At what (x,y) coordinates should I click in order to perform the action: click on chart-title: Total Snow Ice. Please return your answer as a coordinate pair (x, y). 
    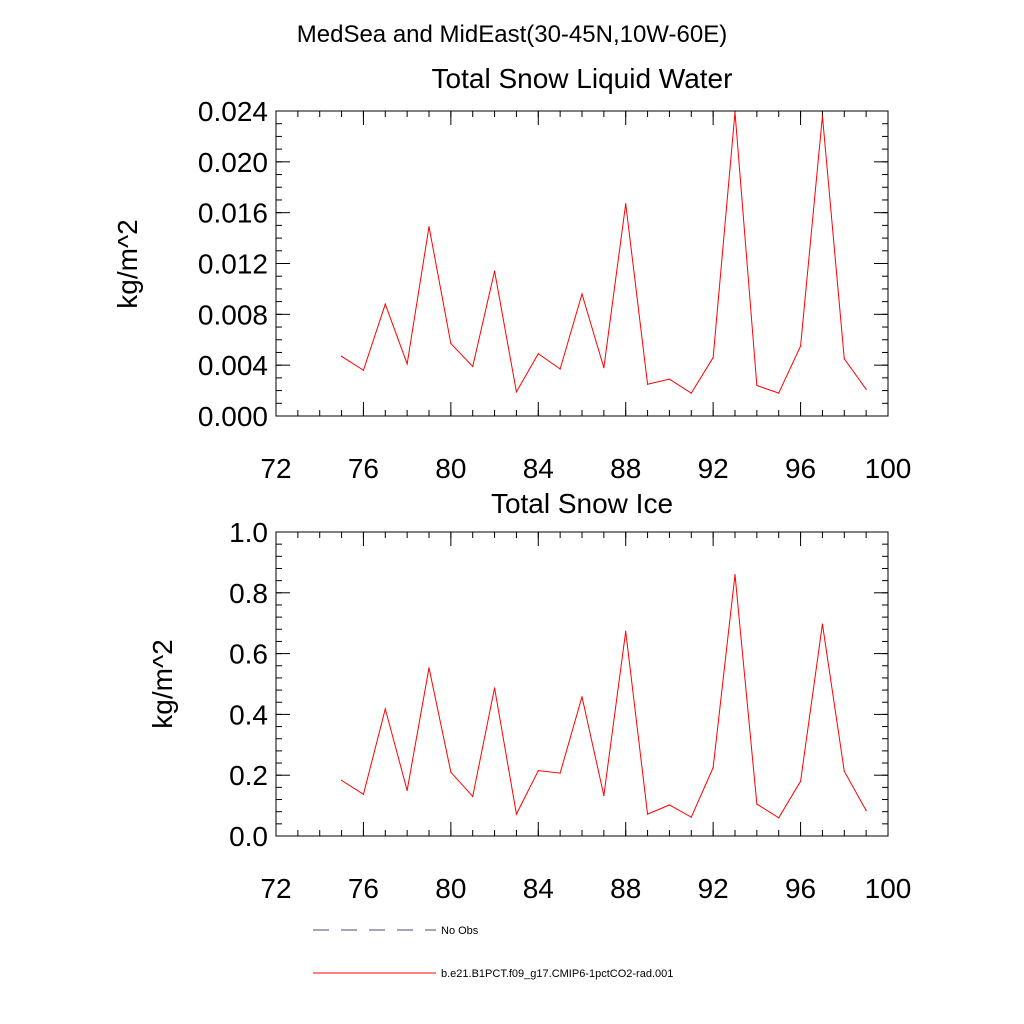
    Looking at the image, I should click on (582, 503).